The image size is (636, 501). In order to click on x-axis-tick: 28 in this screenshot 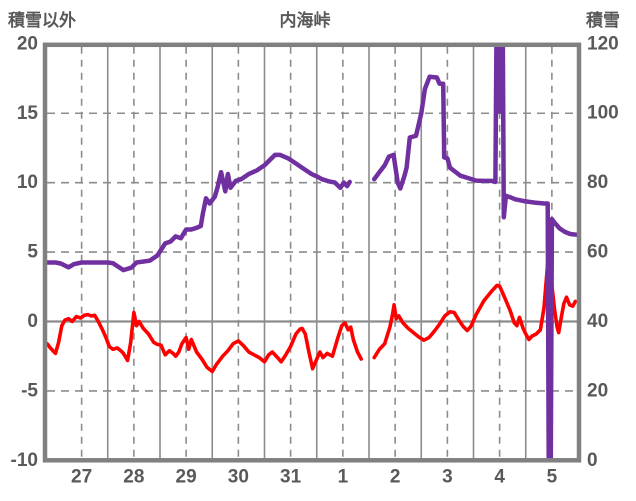, I will do `click(133, 477)`.